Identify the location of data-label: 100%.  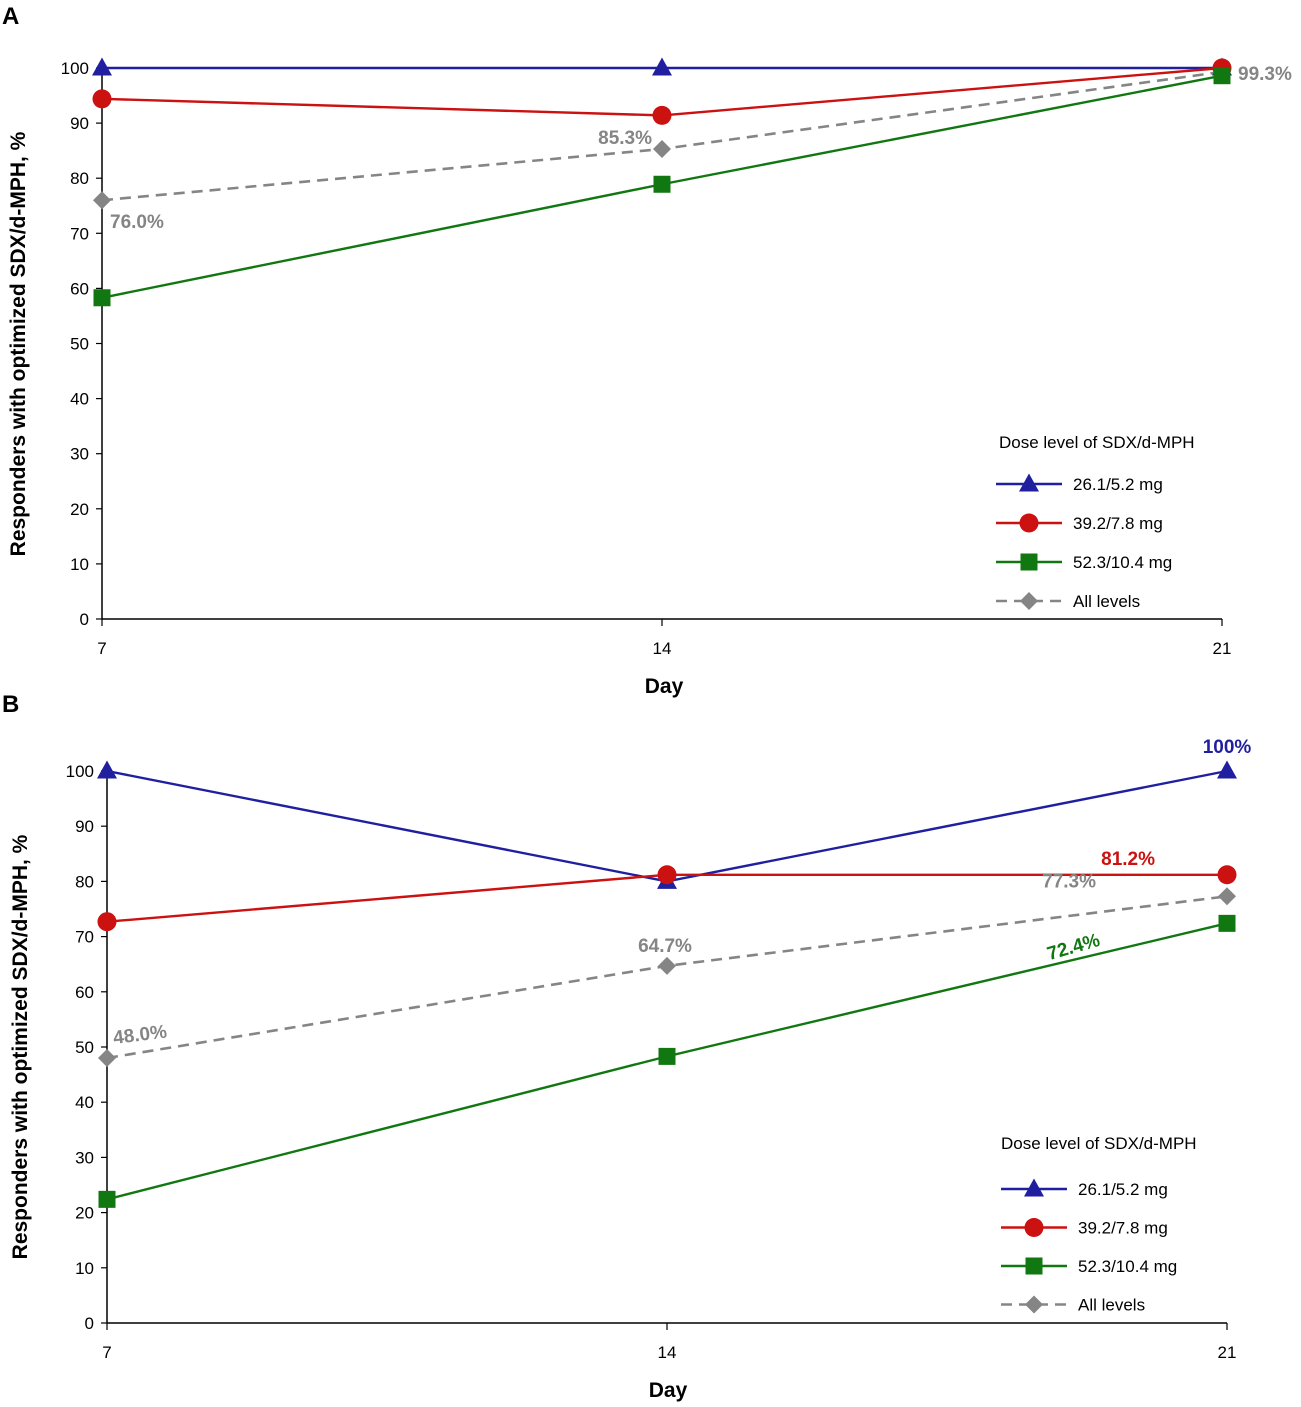
(1227, 747).